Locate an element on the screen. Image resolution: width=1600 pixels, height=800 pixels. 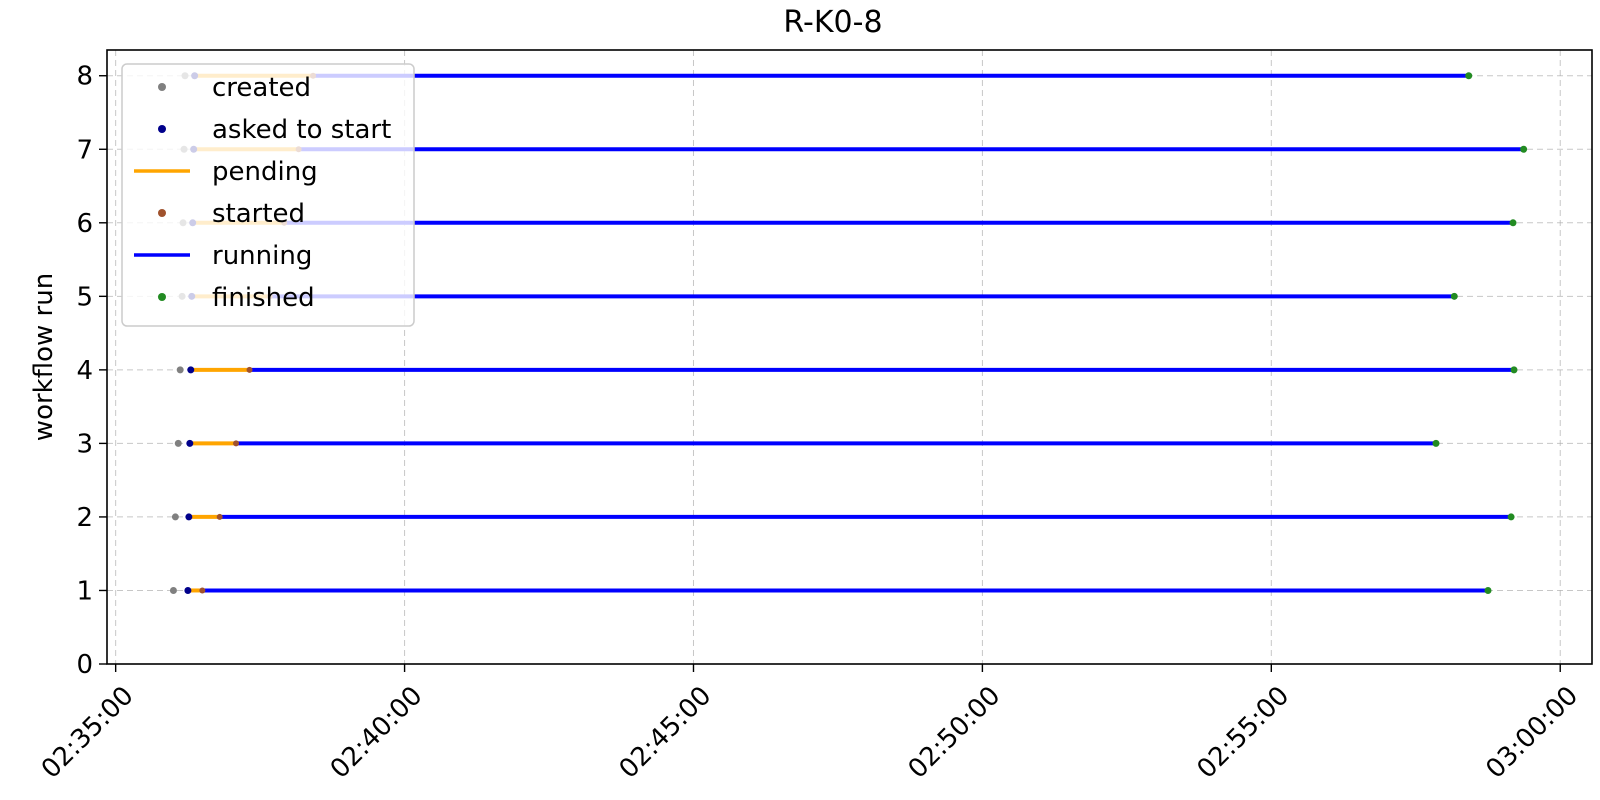
y-tick-label: 1 is located at coordinates (84, 591).